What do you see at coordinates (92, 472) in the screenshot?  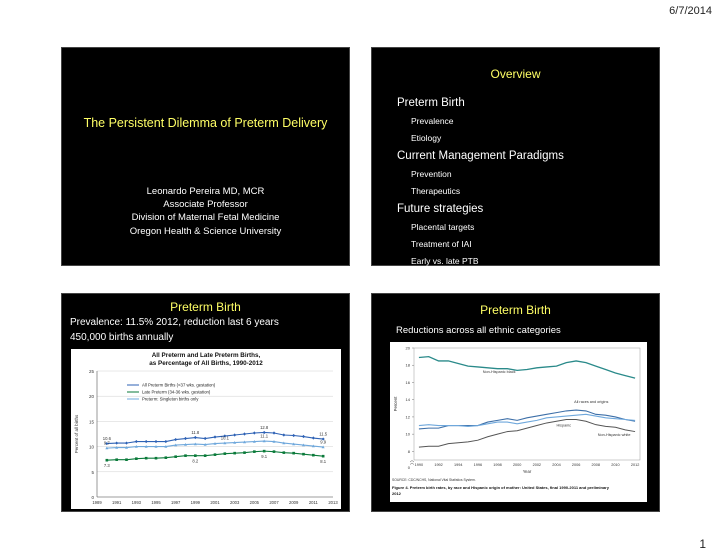 I see `y-tick-label: 5` at bounding box center [92, 472].